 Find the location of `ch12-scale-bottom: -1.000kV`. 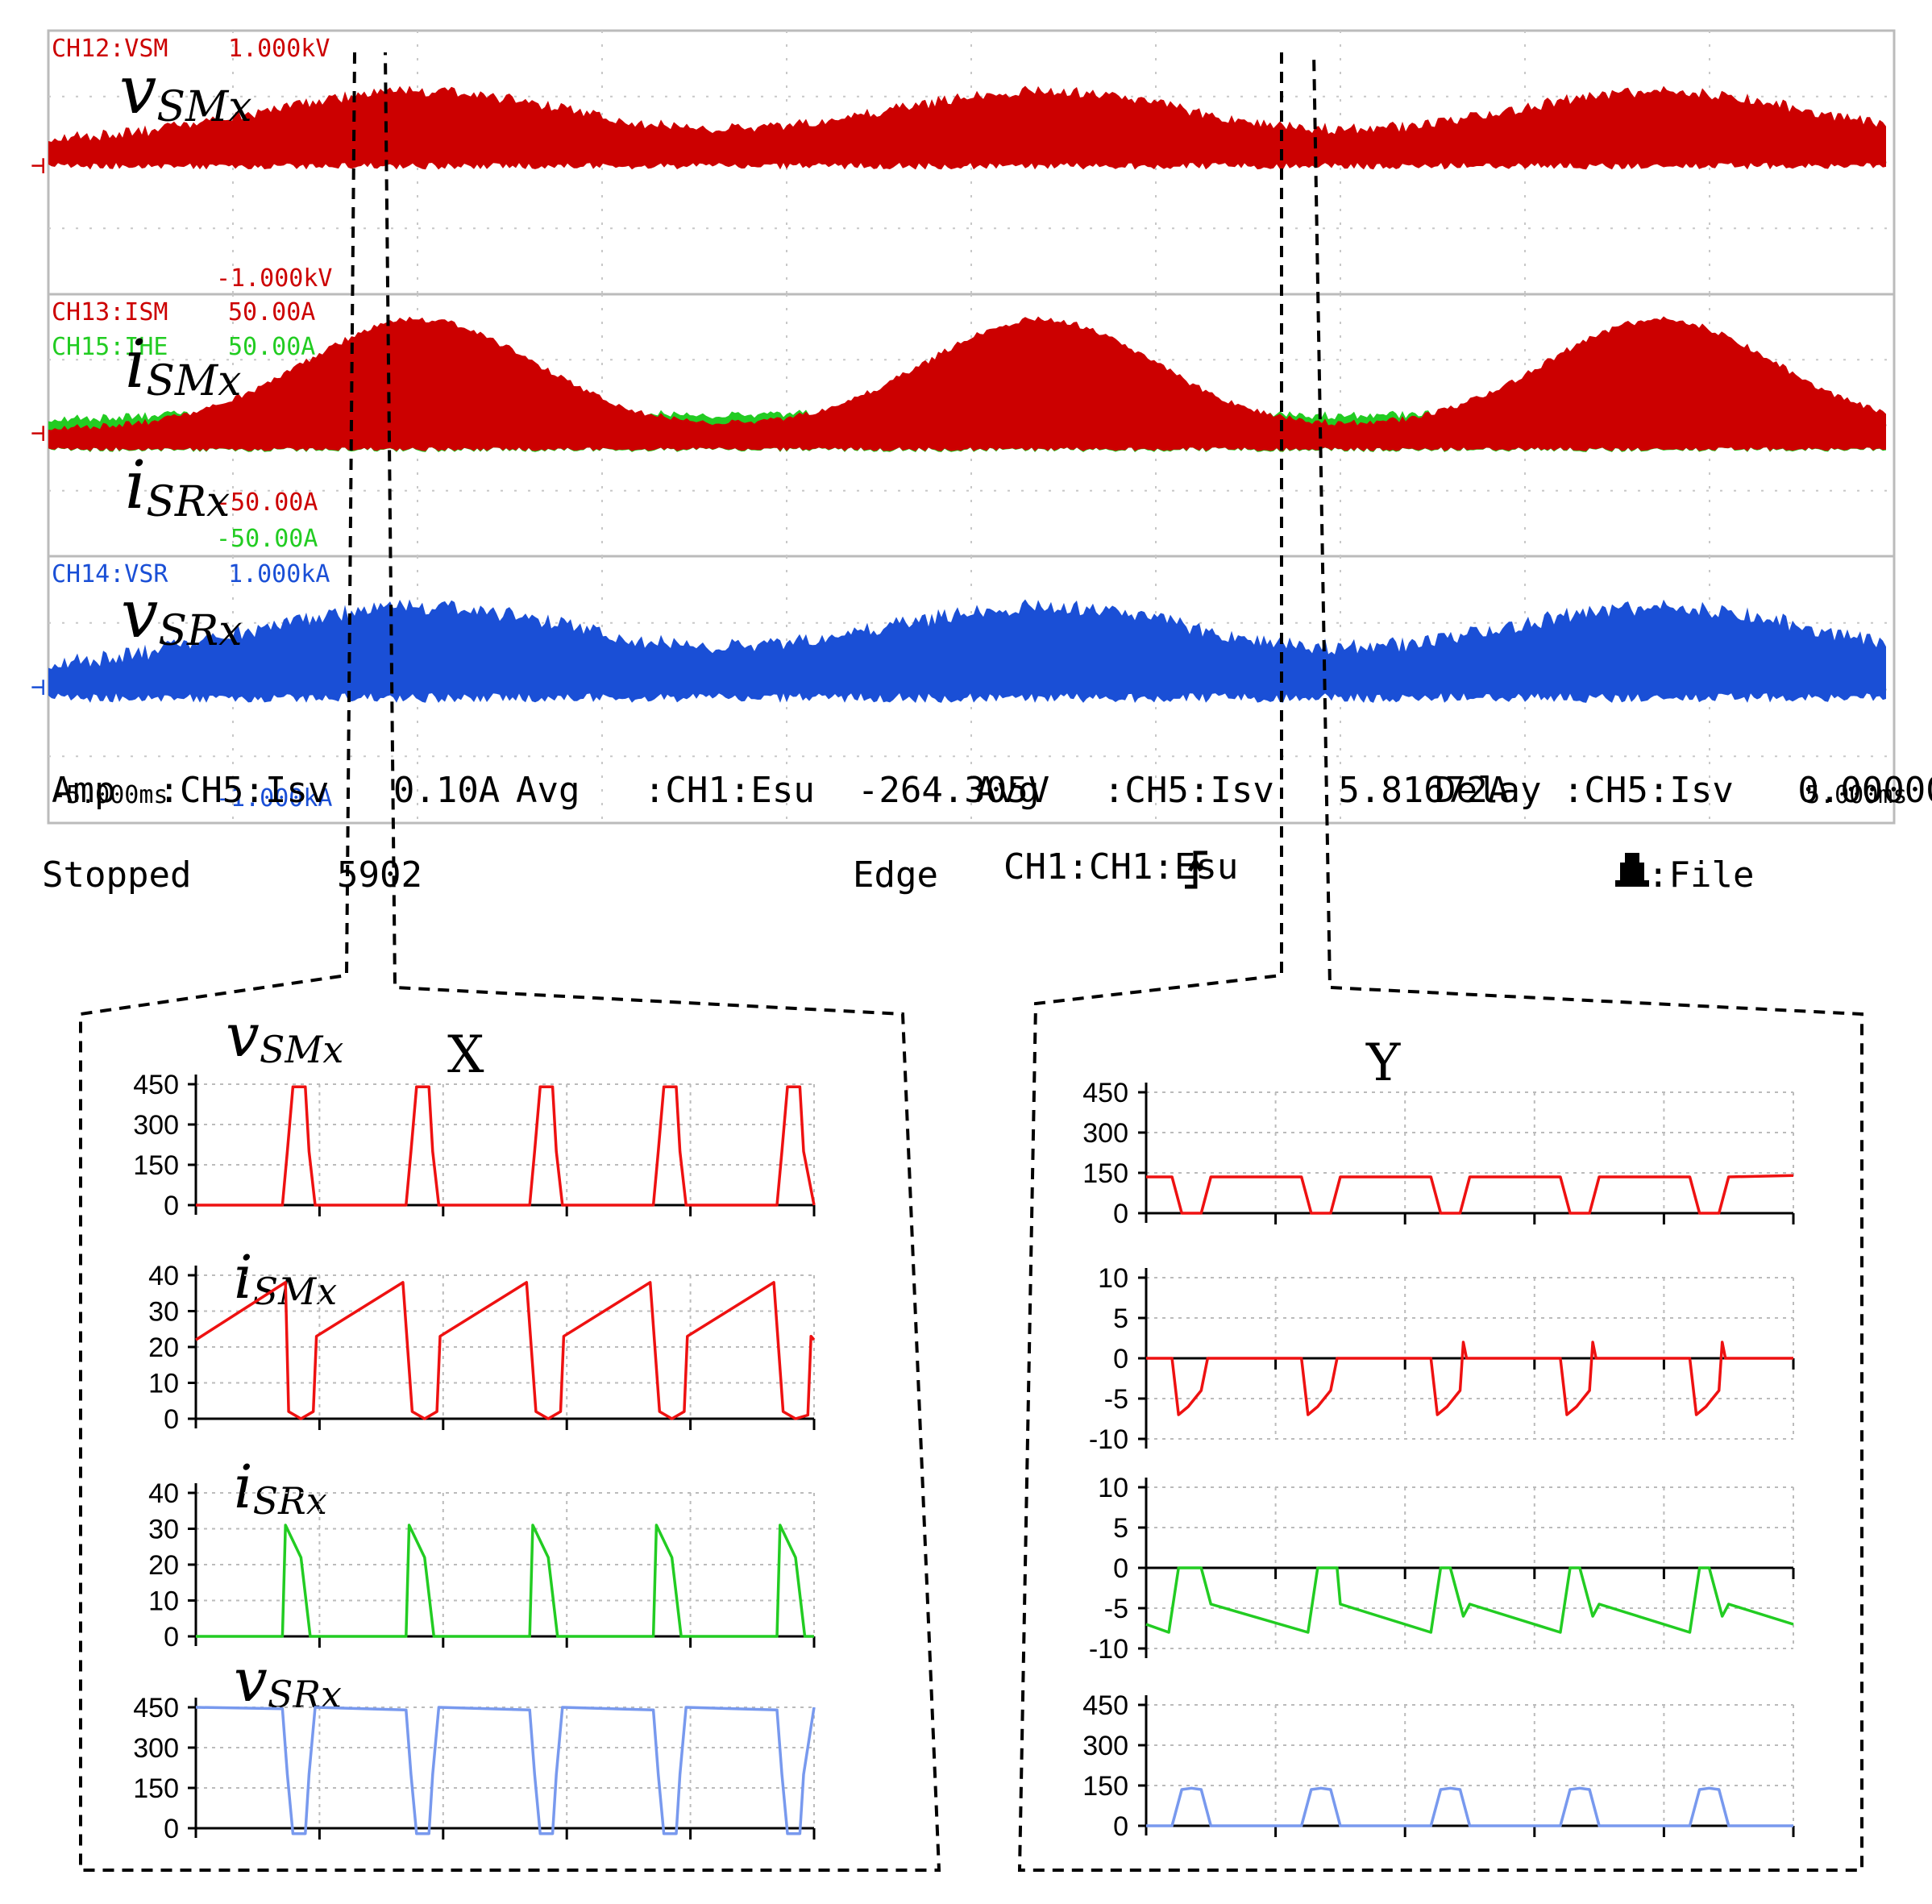

ch12-scale-bottom: -1.000kV is located at coordinates (274, 278).